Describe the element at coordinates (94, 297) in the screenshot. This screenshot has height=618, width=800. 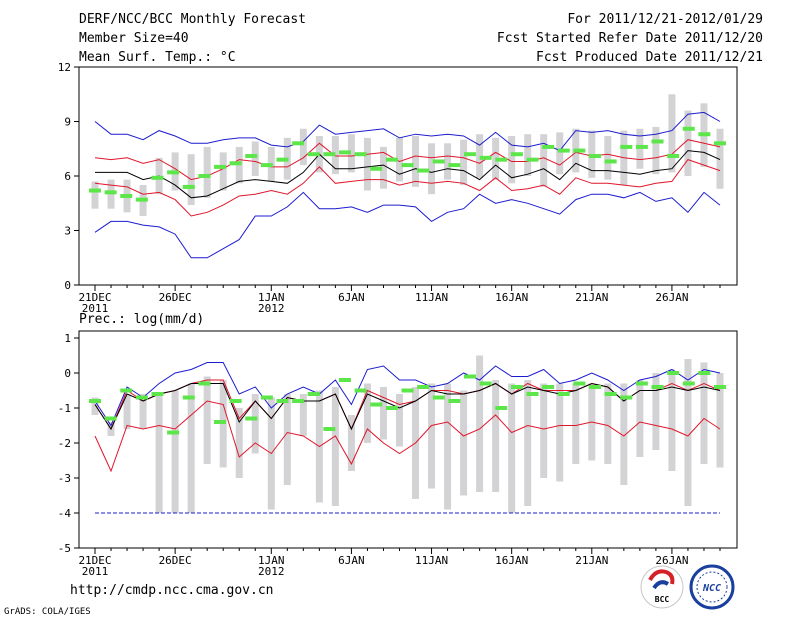
I see `x-tick-label: 21DEC` at that location.